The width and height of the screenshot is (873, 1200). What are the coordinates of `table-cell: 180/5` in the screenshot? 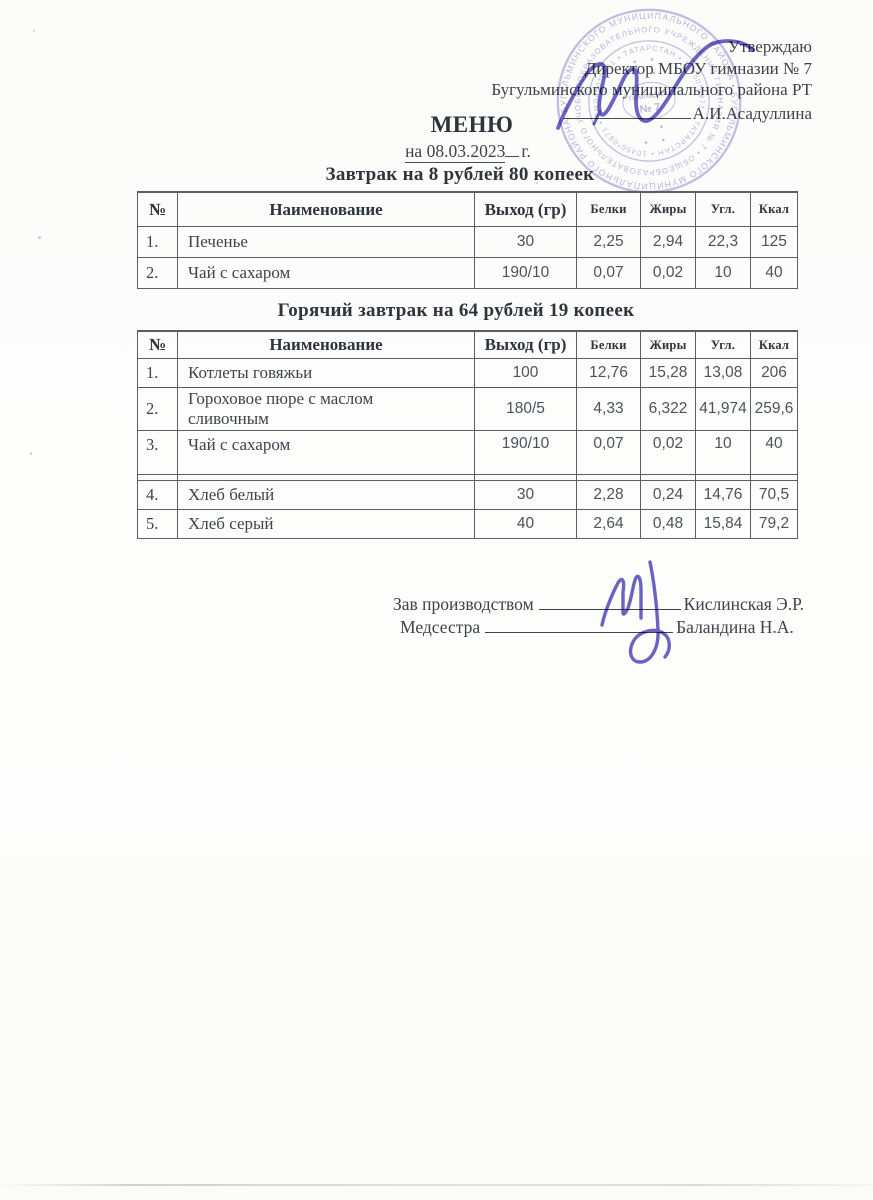 It's located at (525, 409).